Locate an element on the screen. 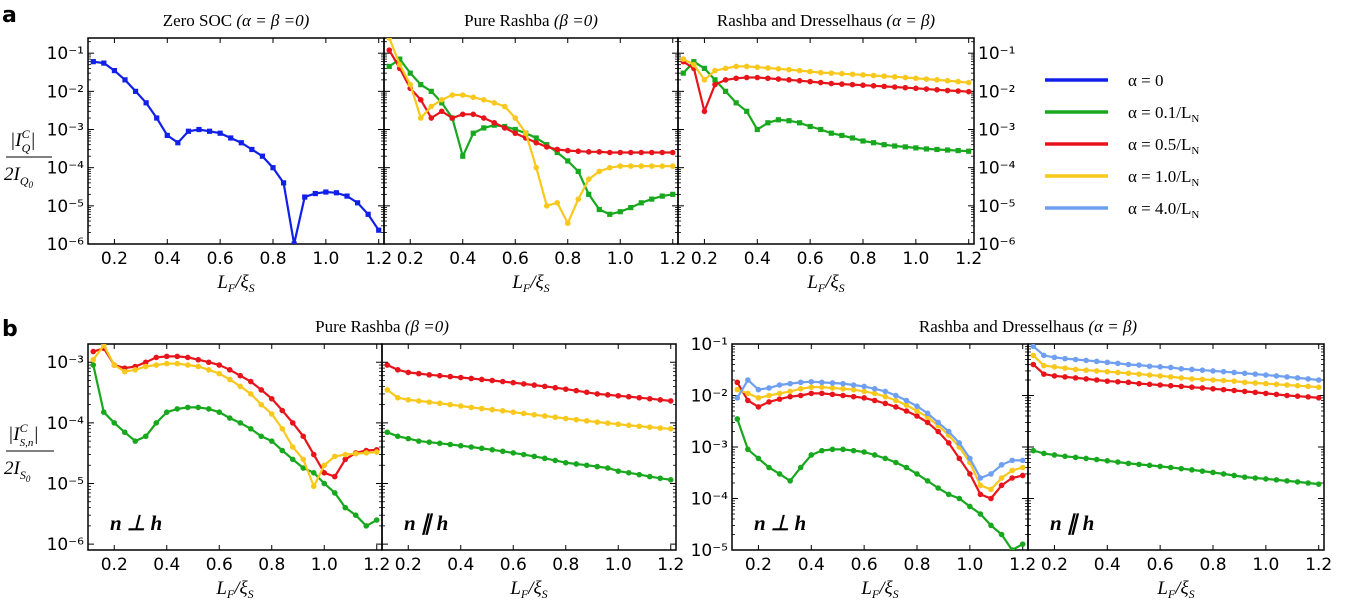  panel-annotation: n ∥ h is located at coordinates (426, 523).